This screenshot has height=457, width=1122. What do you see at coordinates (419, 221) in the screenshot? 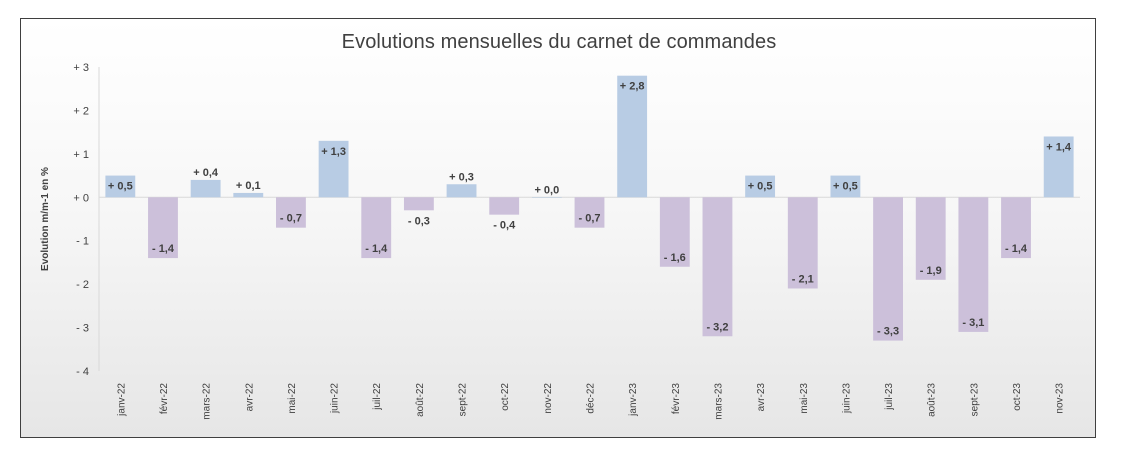
I see `data-label: - 0,3` at bounding box center [419, 221].